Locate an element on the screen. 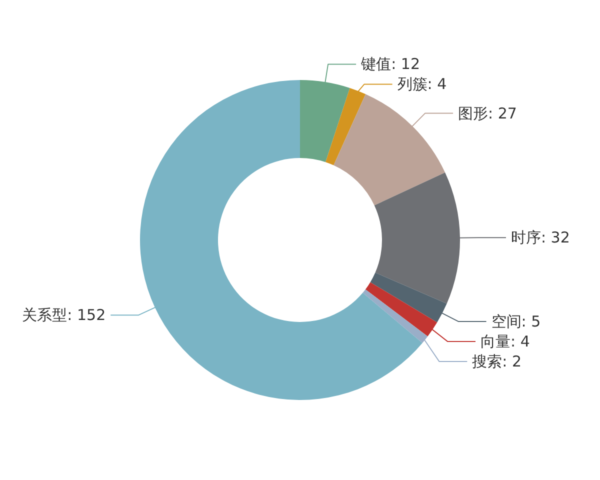 This screenshot has width=600, height=480. slice-label: 键值: 12 is located at coordinates (390, 64).